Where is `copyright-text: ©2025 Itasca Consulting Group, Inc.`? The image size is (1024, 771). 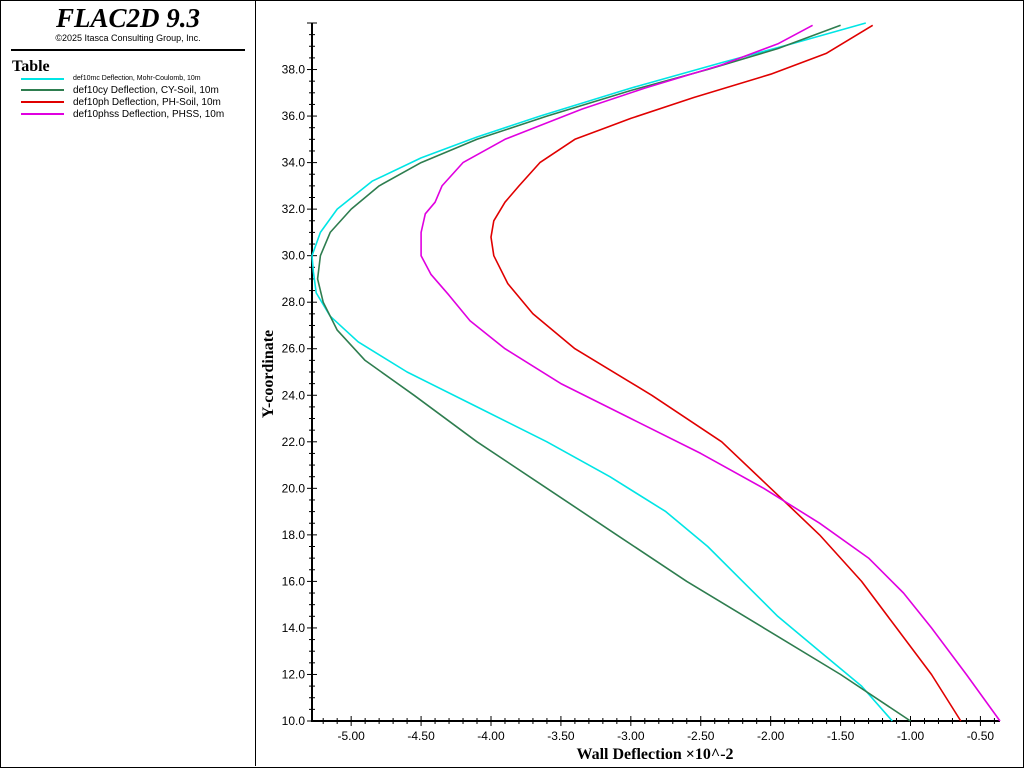
copyright-text: ©2025 Itasca Consulting Group, Inc. is located at coordinates (128, 38).